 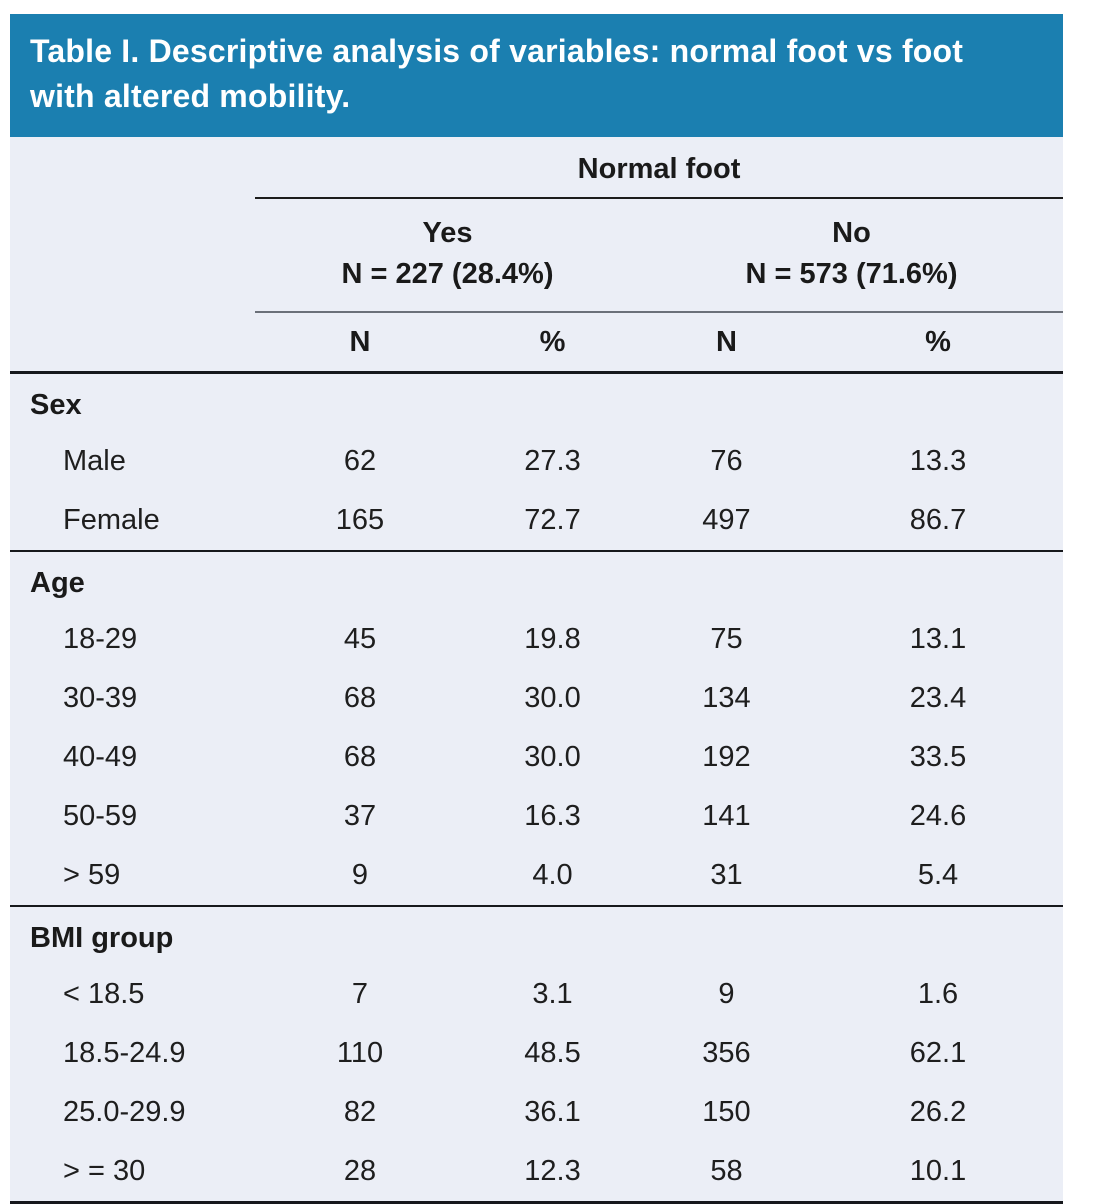 I want to click on table-row-40-49: 40-49 68 30.0 192 33.5, so click(x=536, y=757).